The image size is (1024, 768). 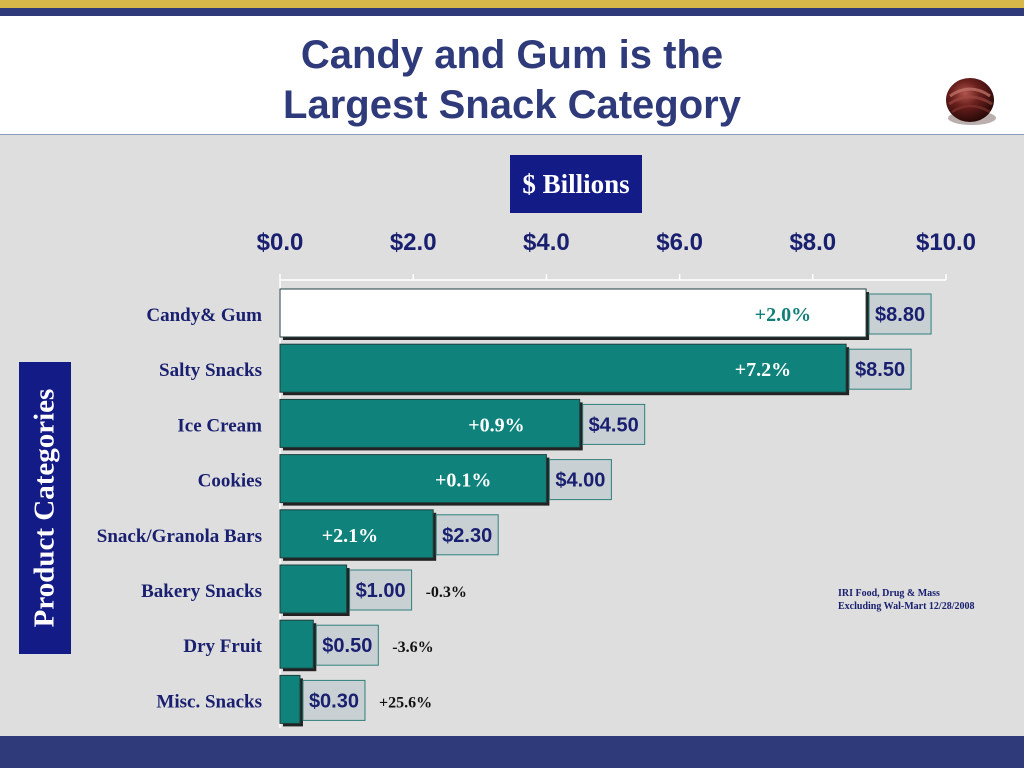 I want to click on category-label: Ice Cream, so click(x=219, y=425).